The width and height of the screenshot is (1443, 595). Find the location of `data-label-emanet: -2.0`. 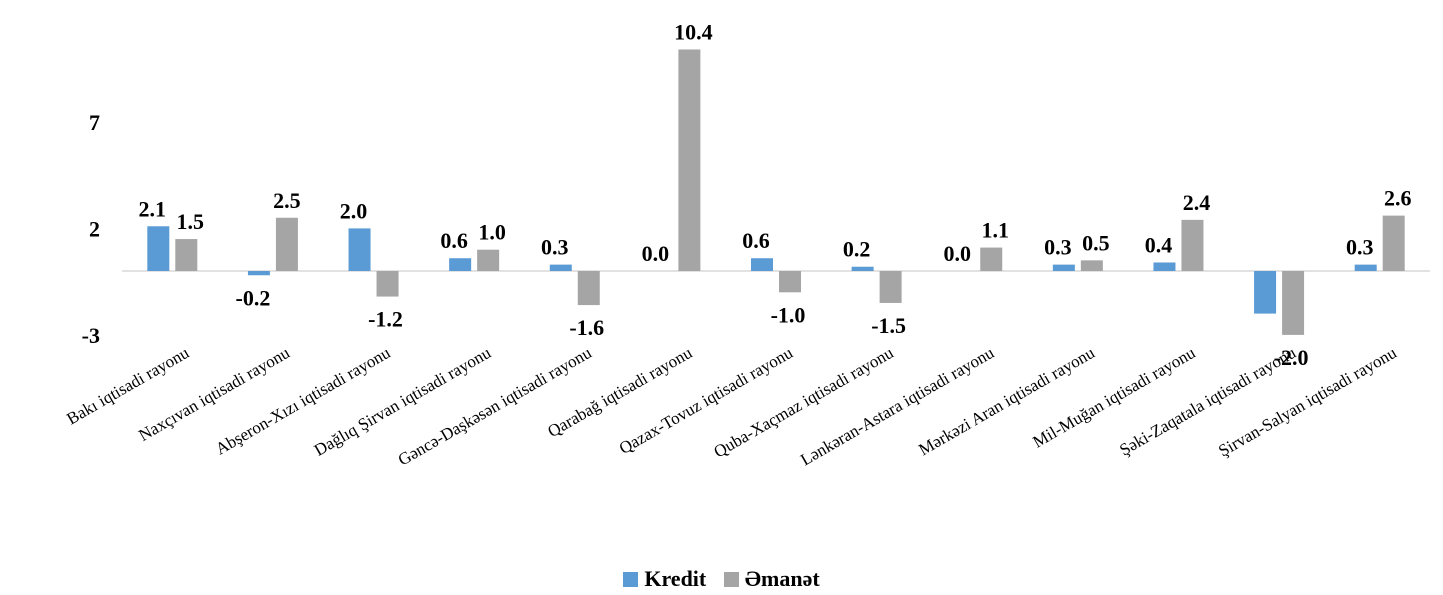

data-label-emanet: -2.0 is located at coordinates (1291, 357).